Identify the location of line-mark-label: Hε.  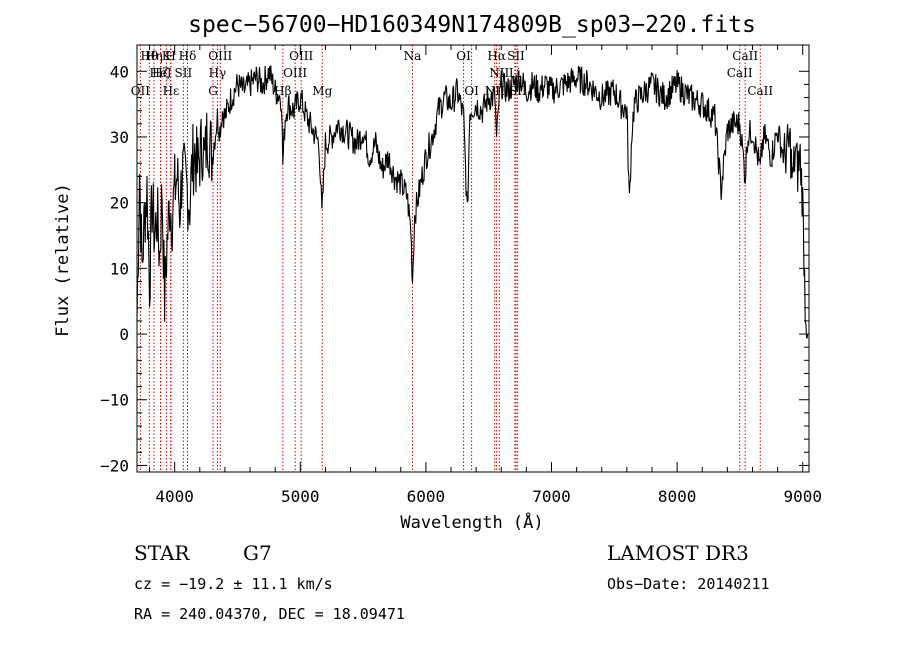
(171, 91).